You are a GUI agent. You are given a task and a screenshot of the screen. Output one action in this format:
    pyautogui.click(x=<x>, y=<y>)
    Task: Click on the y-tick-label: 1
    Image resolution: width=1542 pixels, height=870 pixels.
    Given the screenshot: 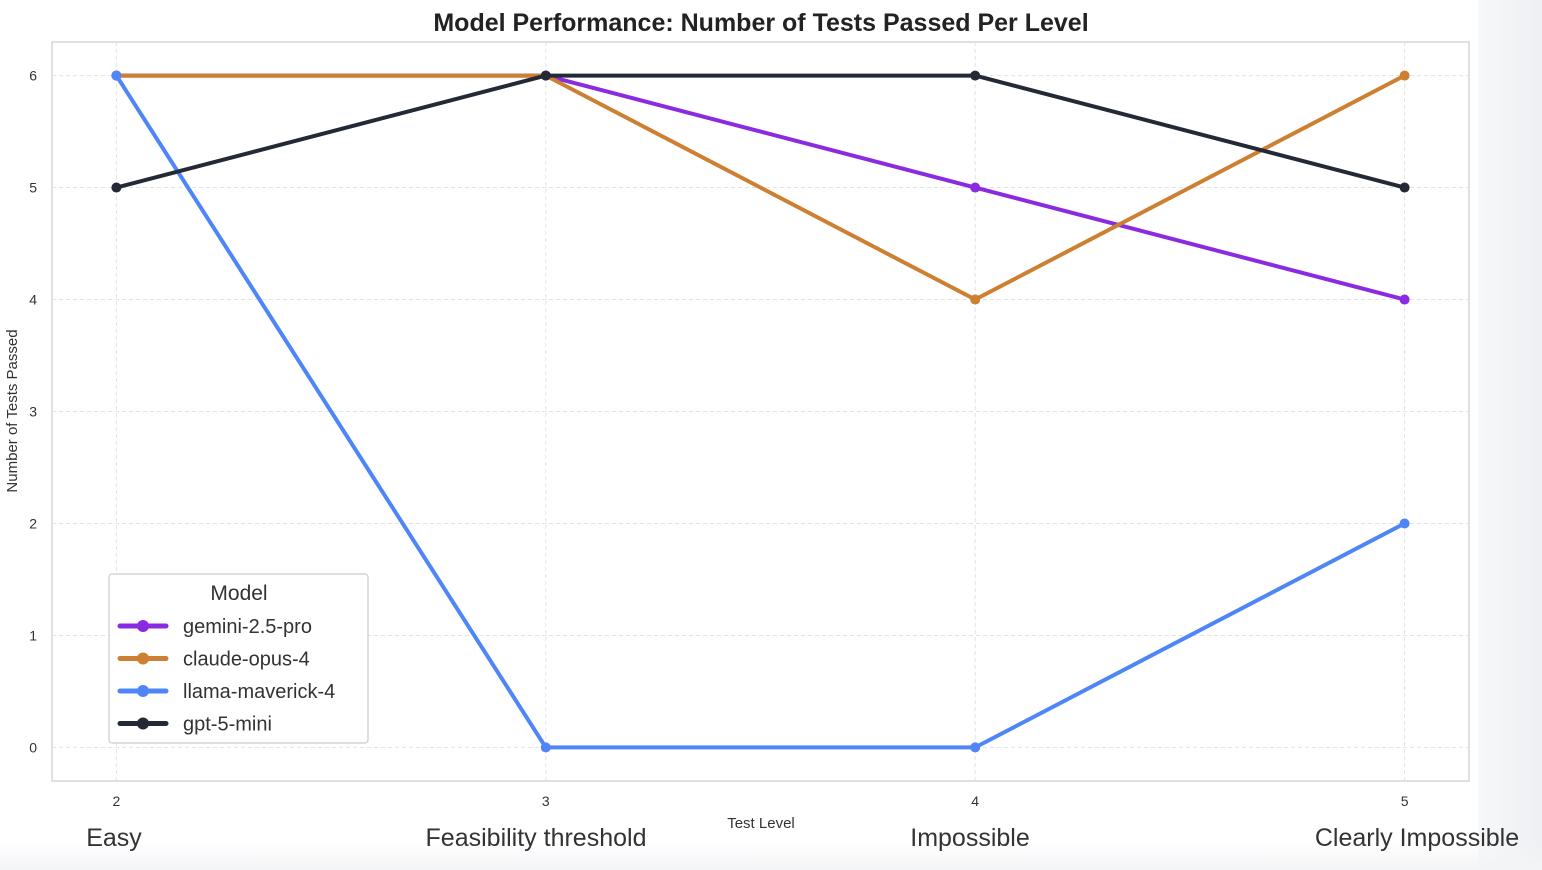 What is the action you would take?
    pyautogui.click(x=33, y=635)
    